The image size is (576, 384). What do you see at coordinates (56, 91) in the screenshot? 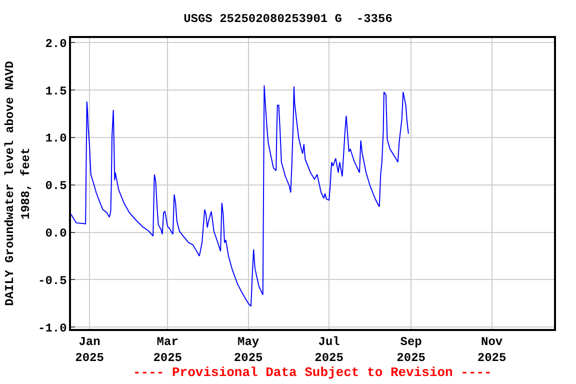
I see `y-tick-label: 1.5` at bounding box center [56, 91].